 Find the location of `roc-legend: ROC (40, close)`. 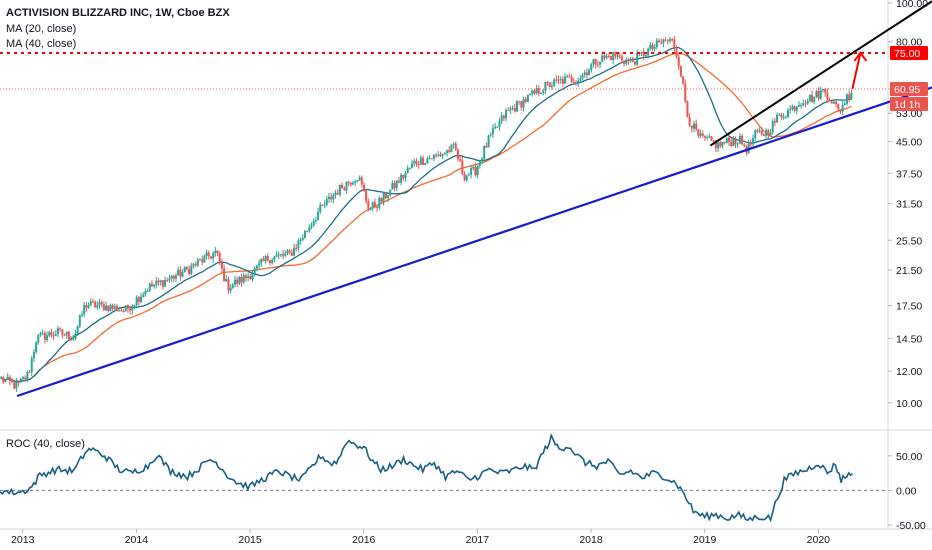

roc-legend: ROC (40, close) is located at coordinates (45, 444).